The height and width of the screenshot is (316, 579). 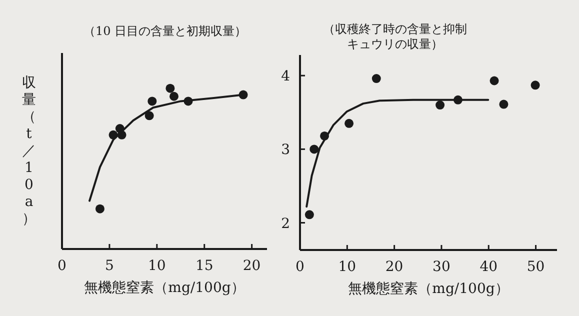 What do you see at coordinates (109, 266) in the screenshot?
I see `x-tick-label: 5` at bounding box center [109, 266].